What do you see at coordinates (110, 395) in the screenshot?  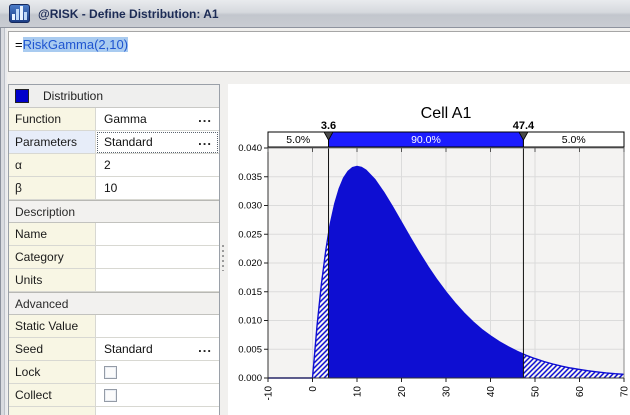 I see `collect-checkbox` at bounding box center [110, 395].